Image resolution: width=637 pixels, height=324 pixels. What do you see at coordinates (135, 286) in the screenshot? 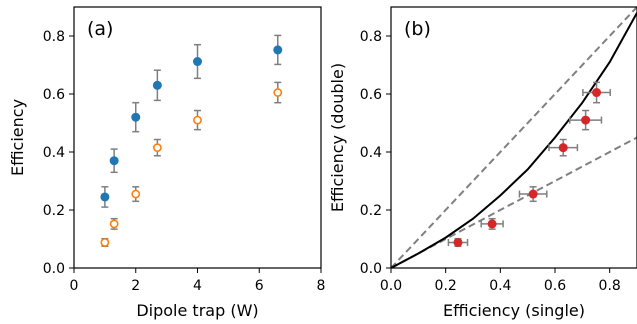
I see `a-x-tick-label: 2` at bounding box center [135, 286].